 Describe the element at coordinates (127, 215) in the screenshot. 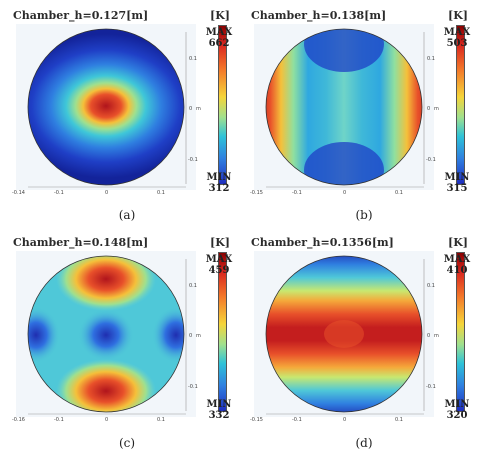

I see `caption-a: (a)` at that location.